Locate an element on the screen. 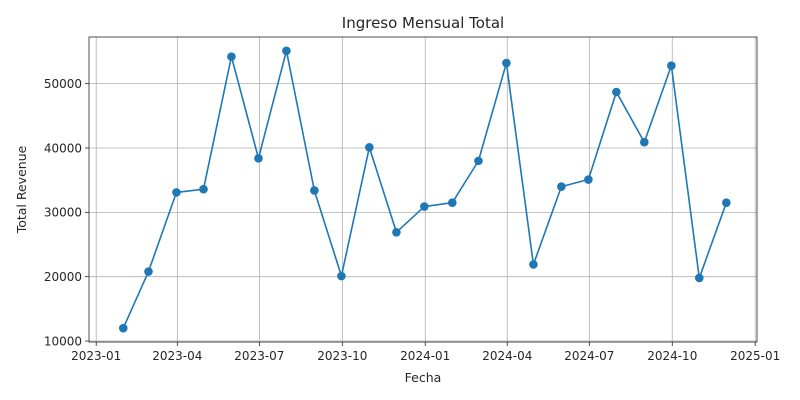  y-tick-label: 40000 is located at coordinates (63, 148).